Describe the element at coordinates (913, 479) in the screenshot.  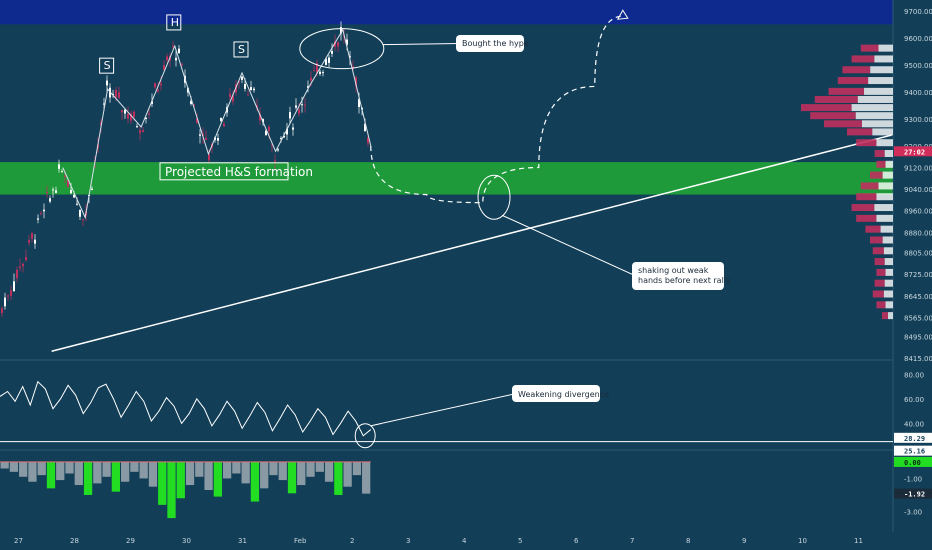
I see `hist-tick: -1.00` at that location.